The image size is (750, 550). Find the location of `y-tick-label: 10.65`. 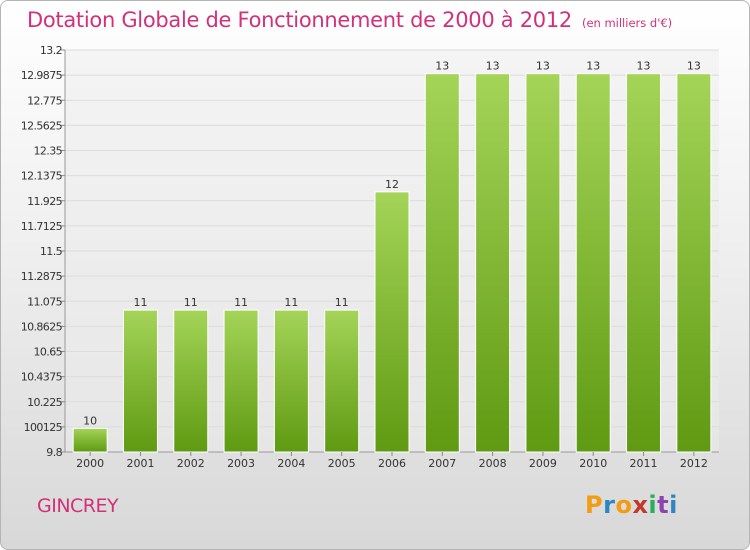

y-tick-label: 10.65 is located at coordinates (48, 352).